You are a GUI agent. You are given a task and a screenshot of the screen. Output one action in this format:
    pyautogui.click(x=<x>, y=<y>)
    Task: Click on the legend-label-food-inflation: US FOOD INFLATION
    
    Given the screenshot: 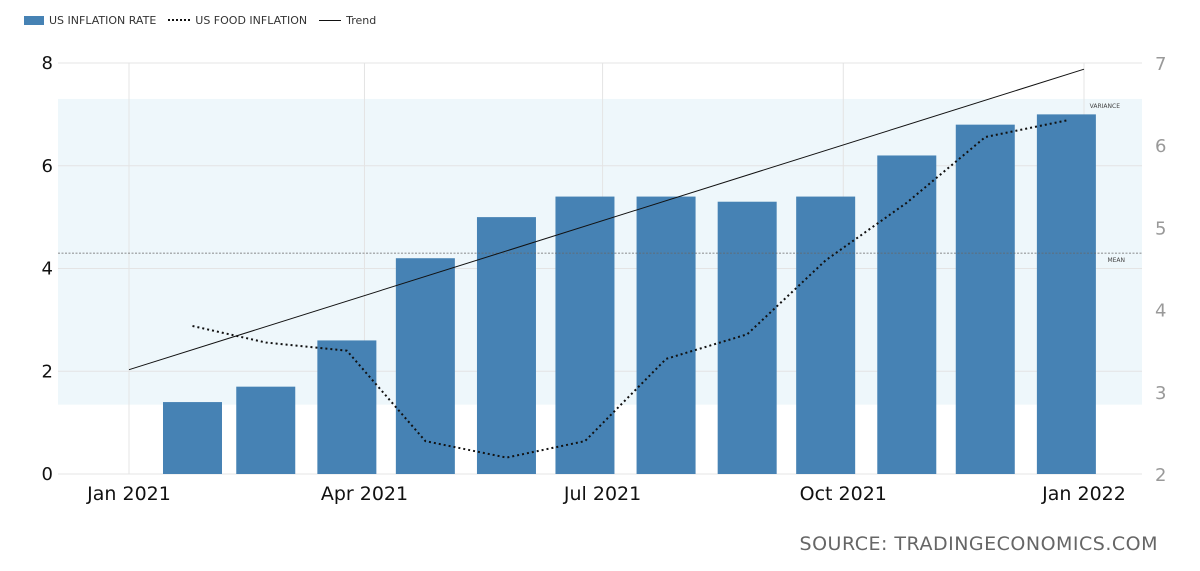 What is the action you would take?
    pyautogui.click(x=251, y=20)
    